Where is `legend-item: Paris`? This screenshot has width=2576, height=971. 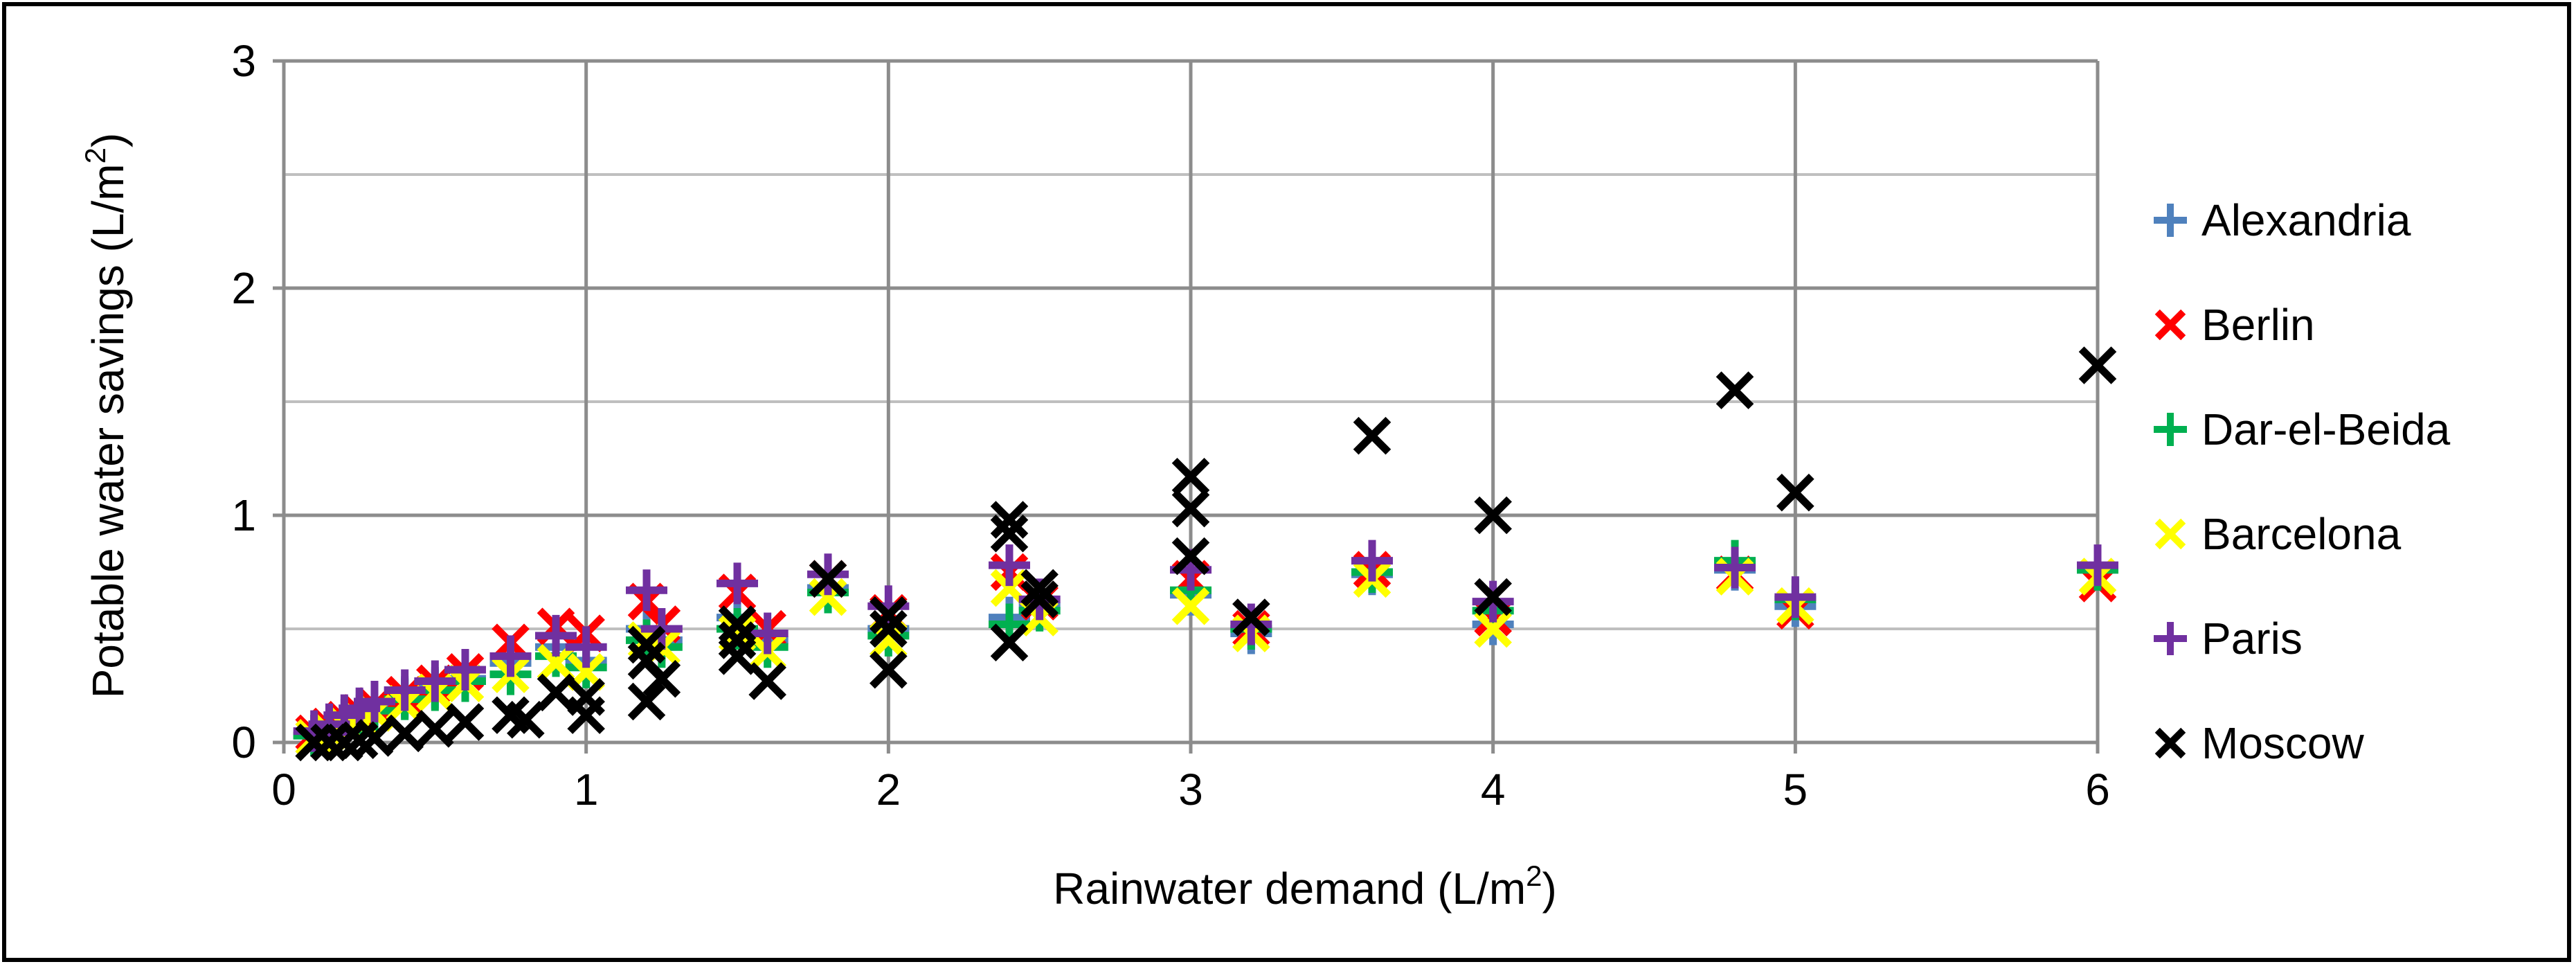 legend-item: Paris is located at coordinates (2228, 638).